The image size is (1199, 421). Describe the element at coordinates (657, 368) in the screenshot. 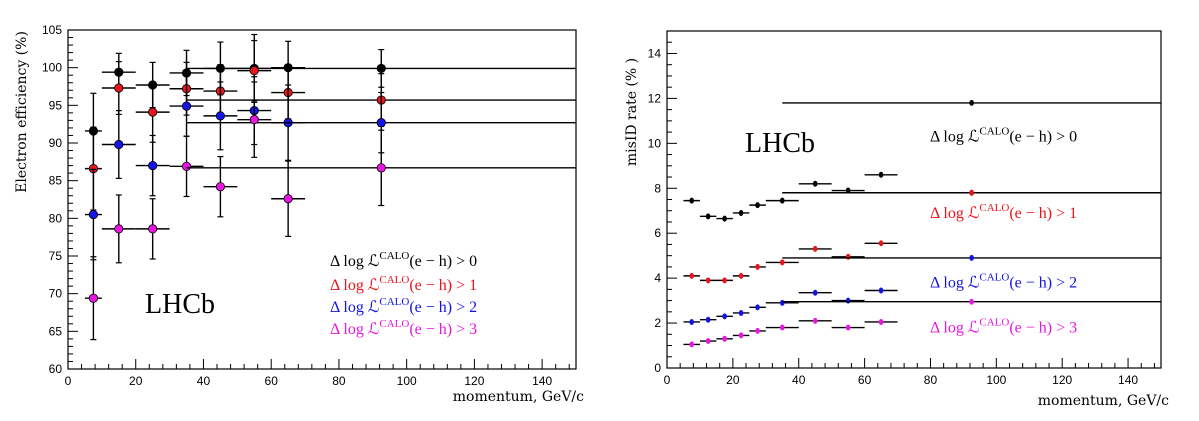

I see `y-tick-label: 0` at that location.